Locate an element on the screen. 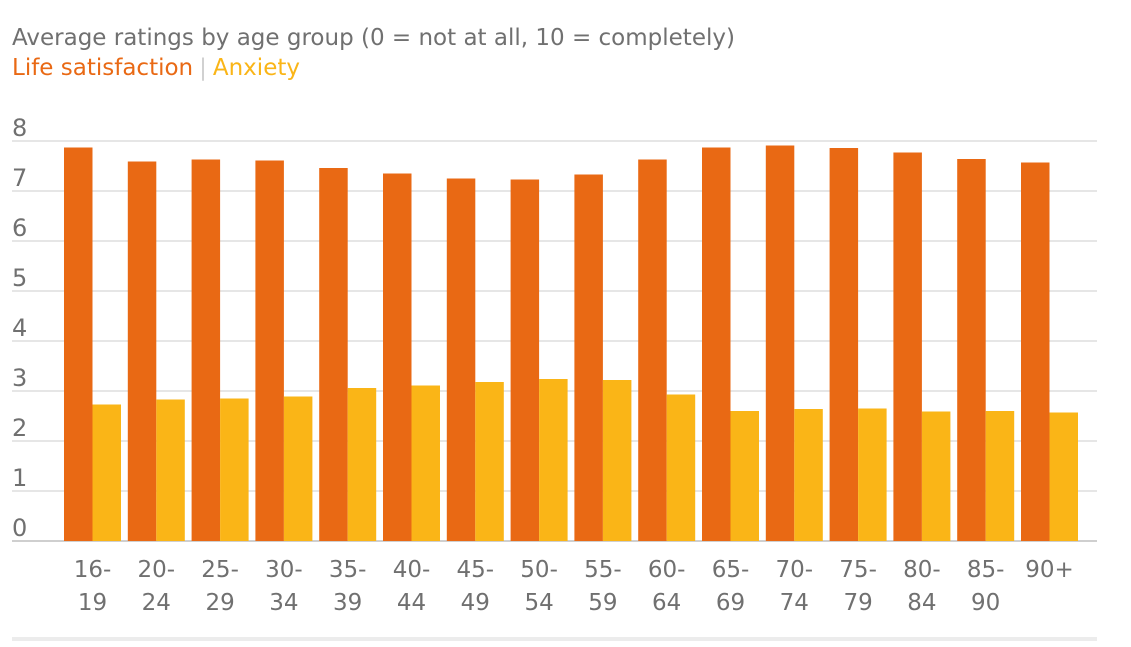 The image size is (1131, 647). x-tick-label-45-49-line2: 49 is located at coordinates (475, 603).